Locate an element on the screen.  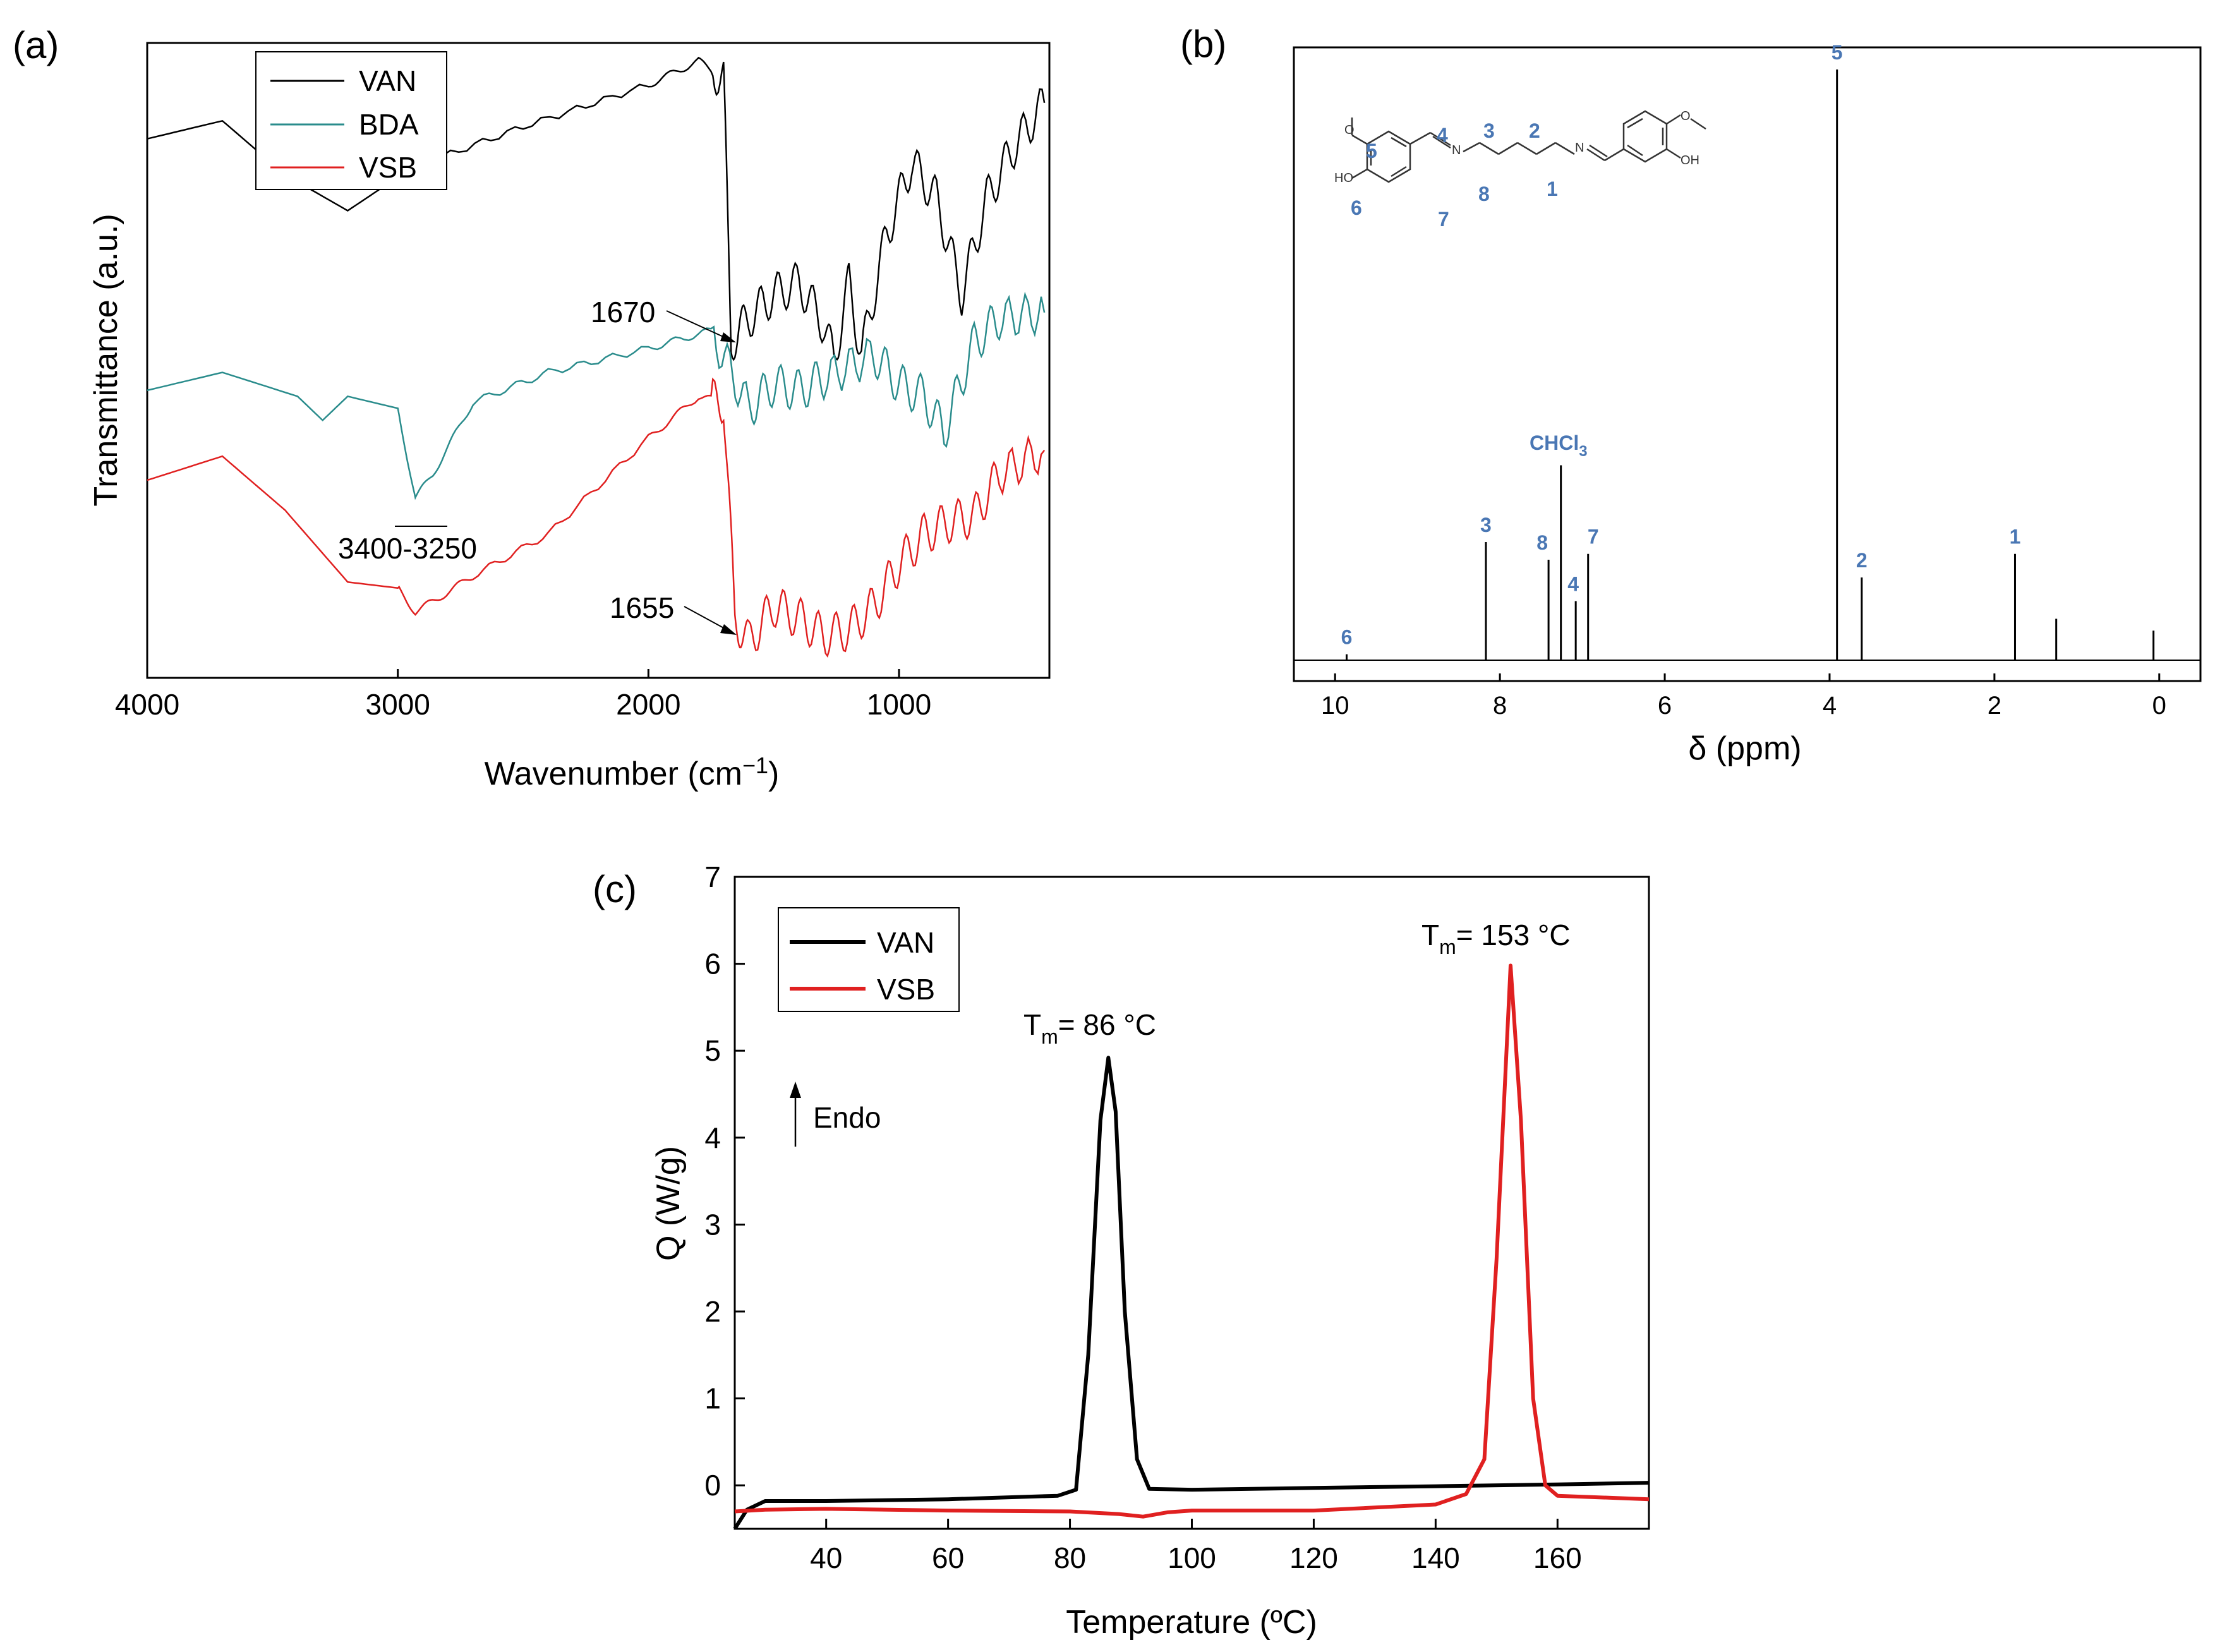
annotation-3400-3250: 3400-3250 is located at coordinates (407, 548).